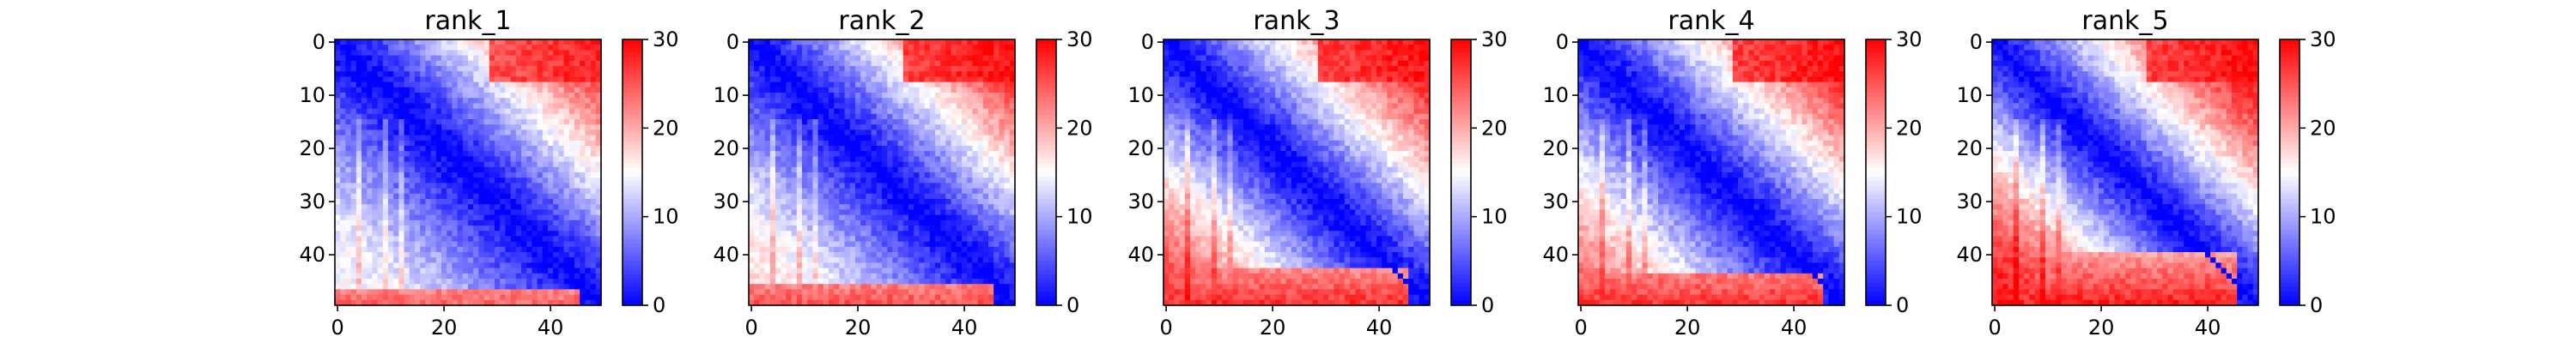 The image size is (2576, 343). Describe the element at coordinates (632, 135) in the screenshot. I see `colorbar-segment` at that location.